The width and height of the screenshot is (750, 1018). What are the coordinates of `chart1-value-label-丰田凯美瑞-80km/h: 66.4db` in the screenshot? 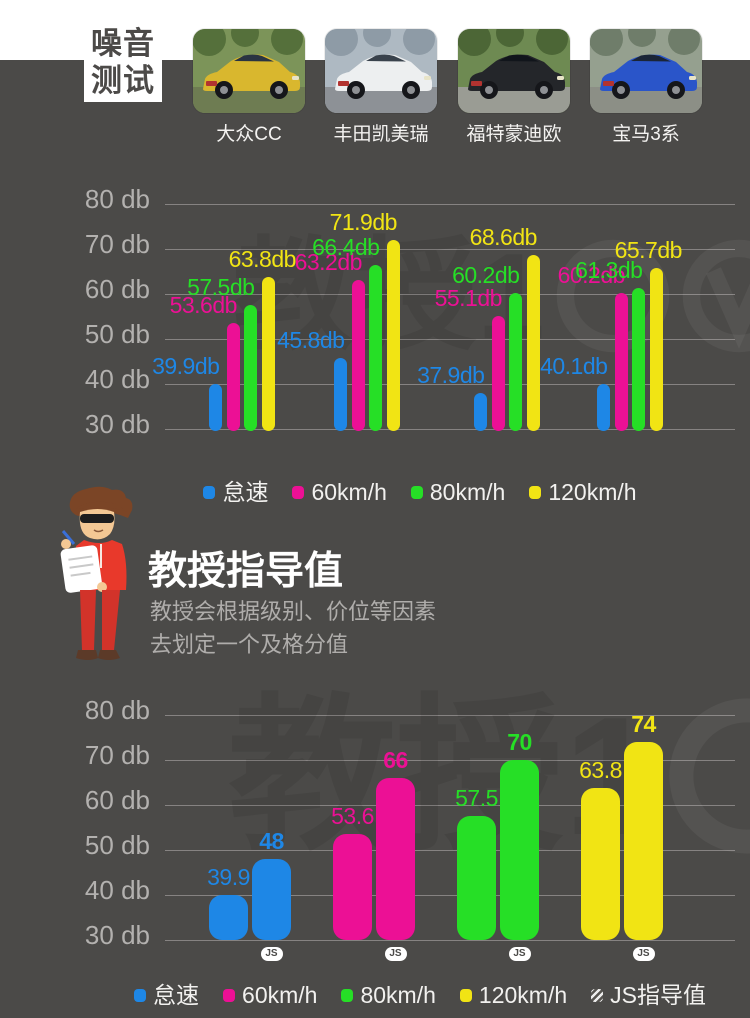 It's located at (346, 247).